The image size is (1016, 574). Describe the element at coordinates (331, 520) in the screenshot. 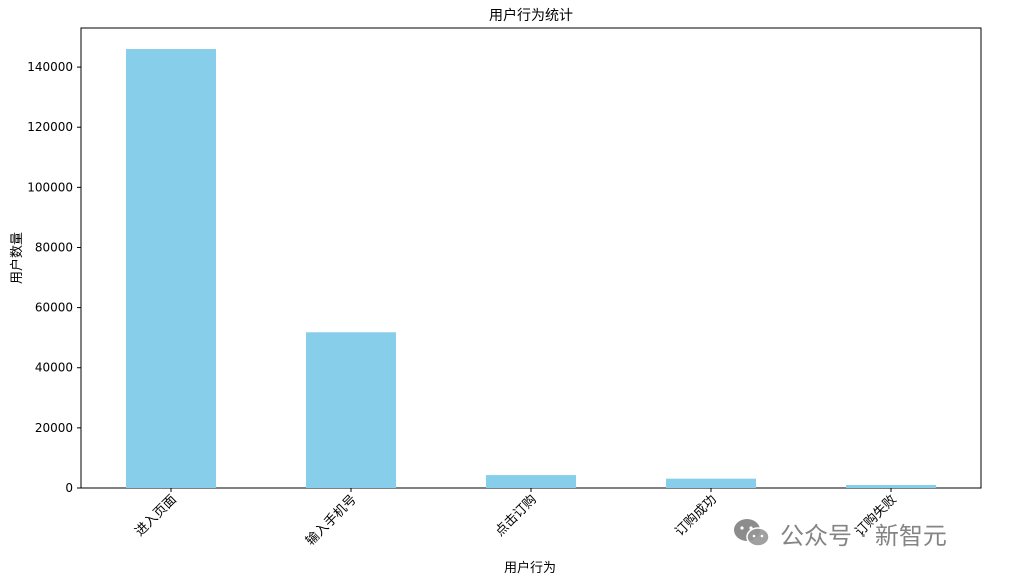

I see `x-tick-label-2: 输入手机号` at that location.